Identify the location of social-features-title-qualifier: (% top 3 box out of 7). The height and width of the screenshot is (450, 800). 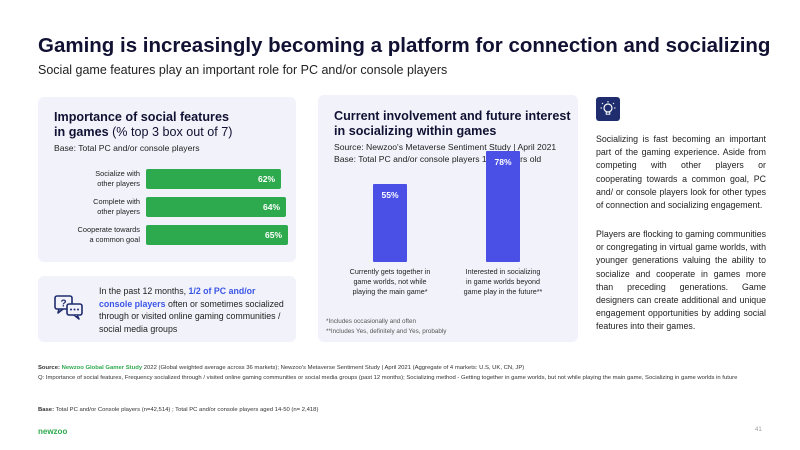
(172, 132).